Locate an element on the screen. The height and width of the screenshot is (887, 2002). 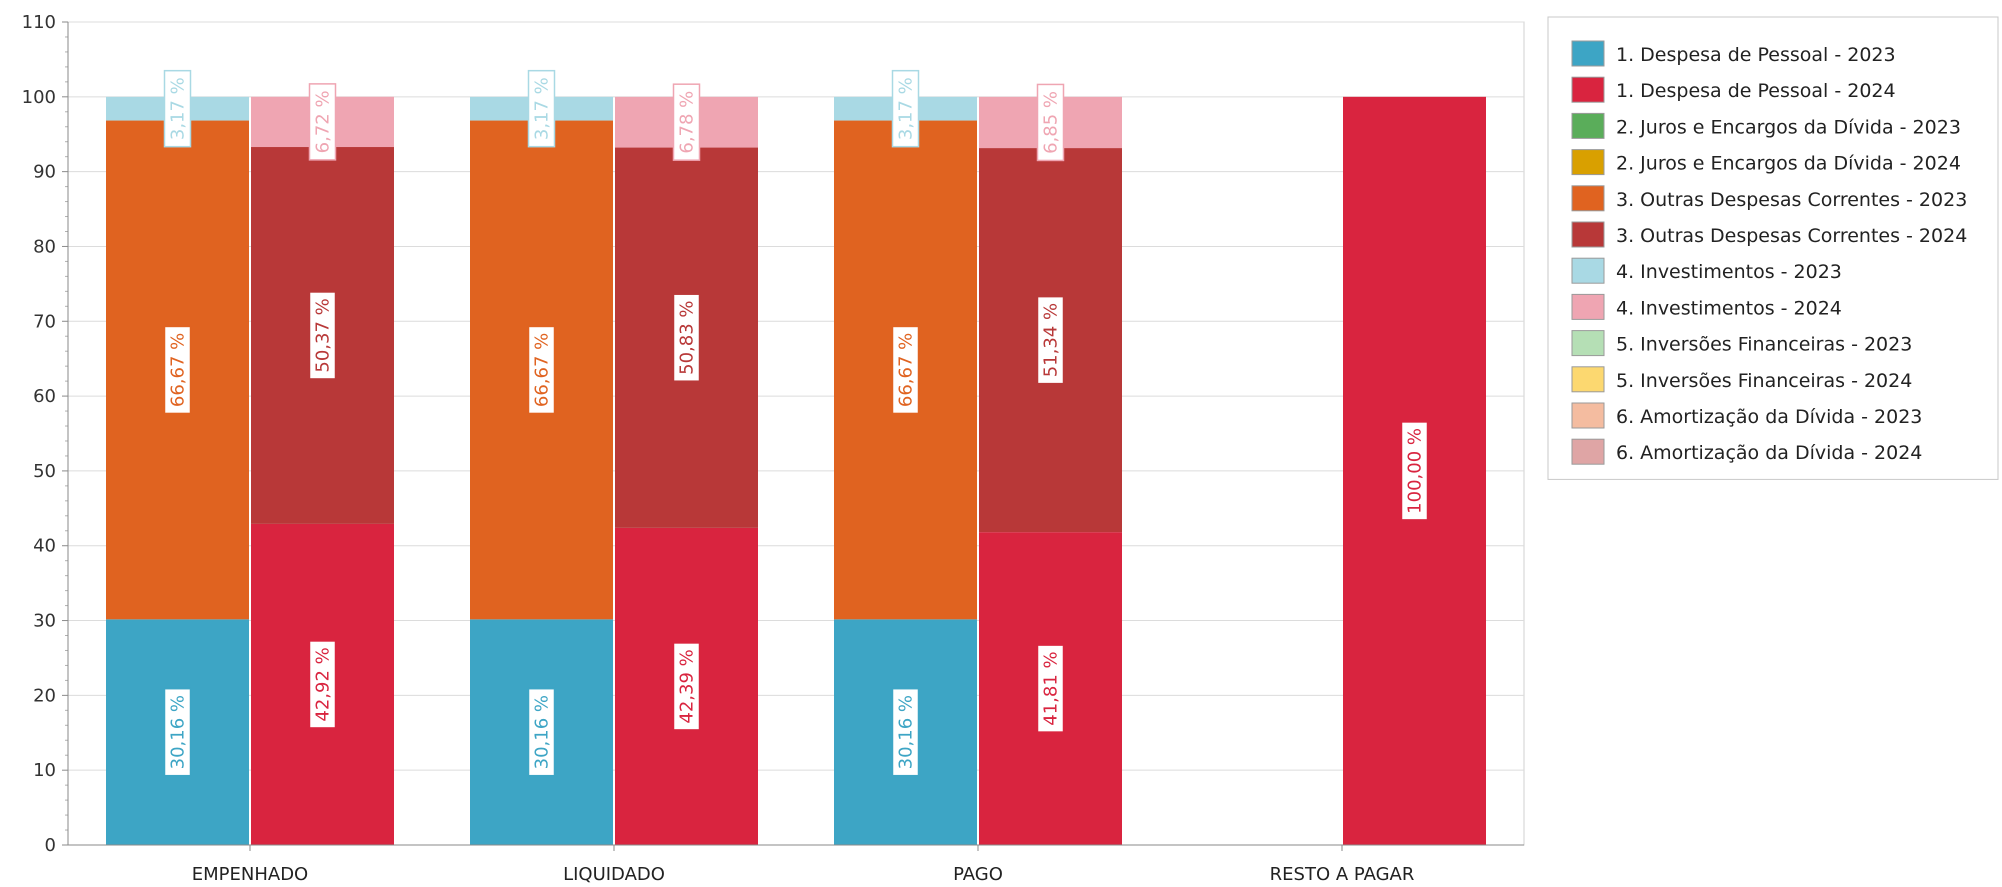
legend-item-5-inversoes-financeiras-2024: 5. Inversões Financeiras - 2024 is located at coordinates (1741, 379).